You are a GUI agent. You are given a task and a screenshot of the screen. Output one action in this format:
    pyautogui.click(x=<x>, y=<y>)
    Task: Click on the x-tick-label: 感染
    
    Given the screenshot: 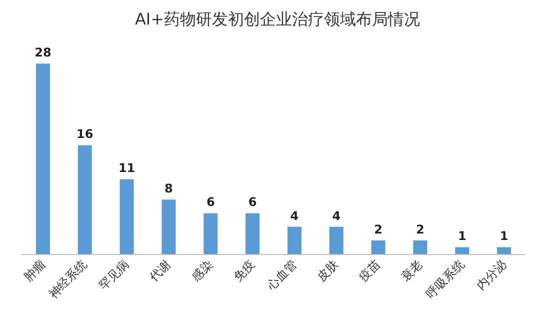 What is the action you would take?
    pyautogui.click(x=202, y=270)
    